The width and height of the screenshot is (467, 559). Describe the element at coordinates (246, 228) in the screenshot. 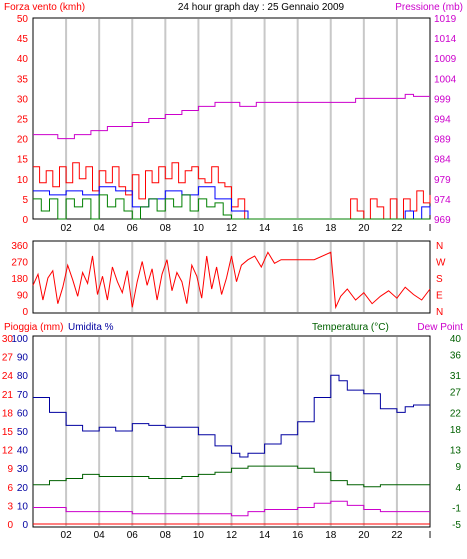

I see `wind-time-axis: 02 04 06 08 10 12 14 16 18 20 22 I` at that location.